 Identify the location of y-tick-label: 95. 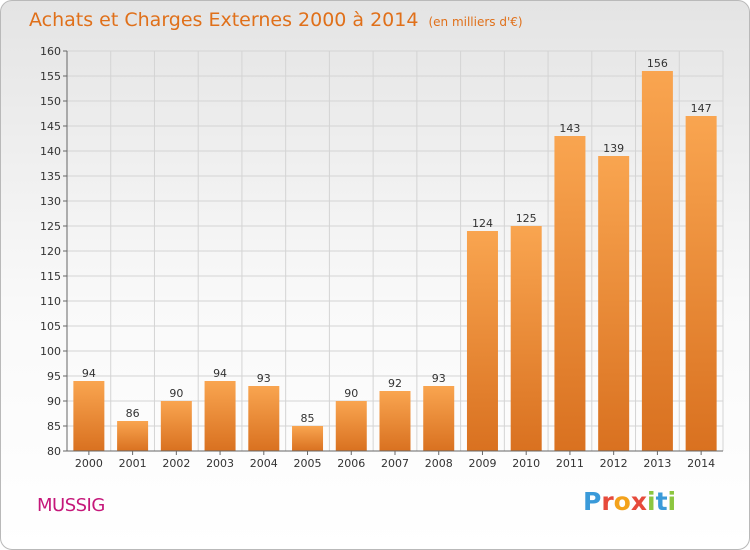
(54, 376).